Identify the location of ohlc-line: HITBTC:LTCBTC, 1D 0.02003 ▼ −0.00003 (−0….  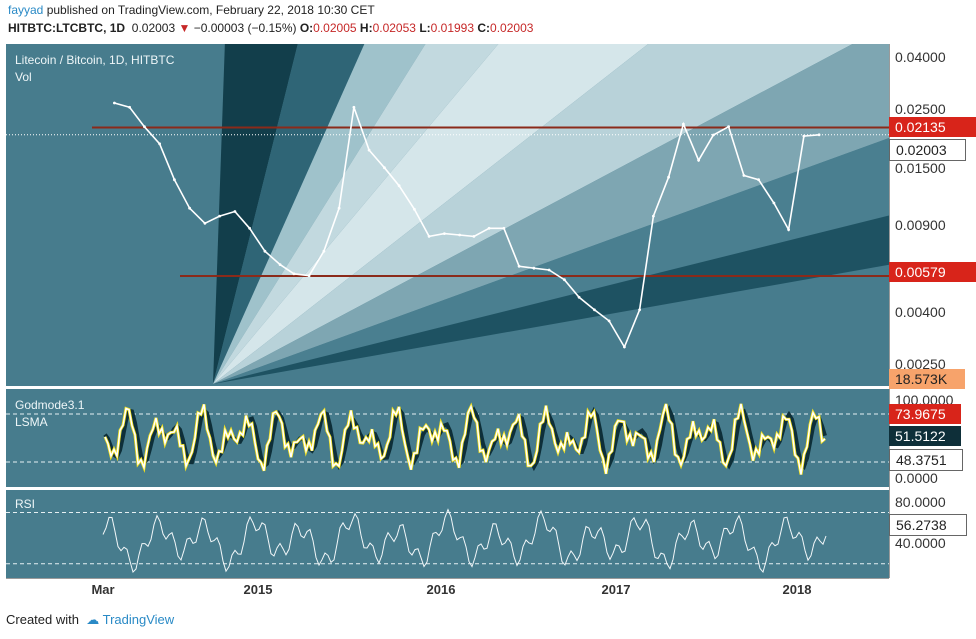
(270, 28).